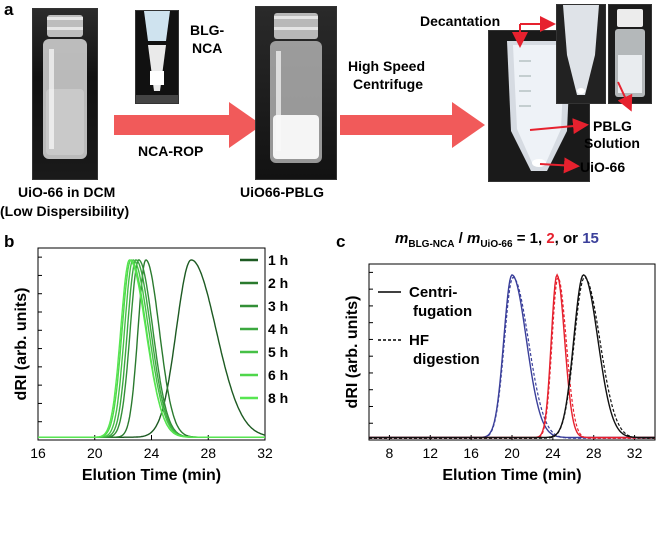 This screenshot has height=533, width=666. What do you see at coordinates (431, 244) in the screenshot?
I see `title-sub1: BLG-NCA` at bounding box center [431, 244].